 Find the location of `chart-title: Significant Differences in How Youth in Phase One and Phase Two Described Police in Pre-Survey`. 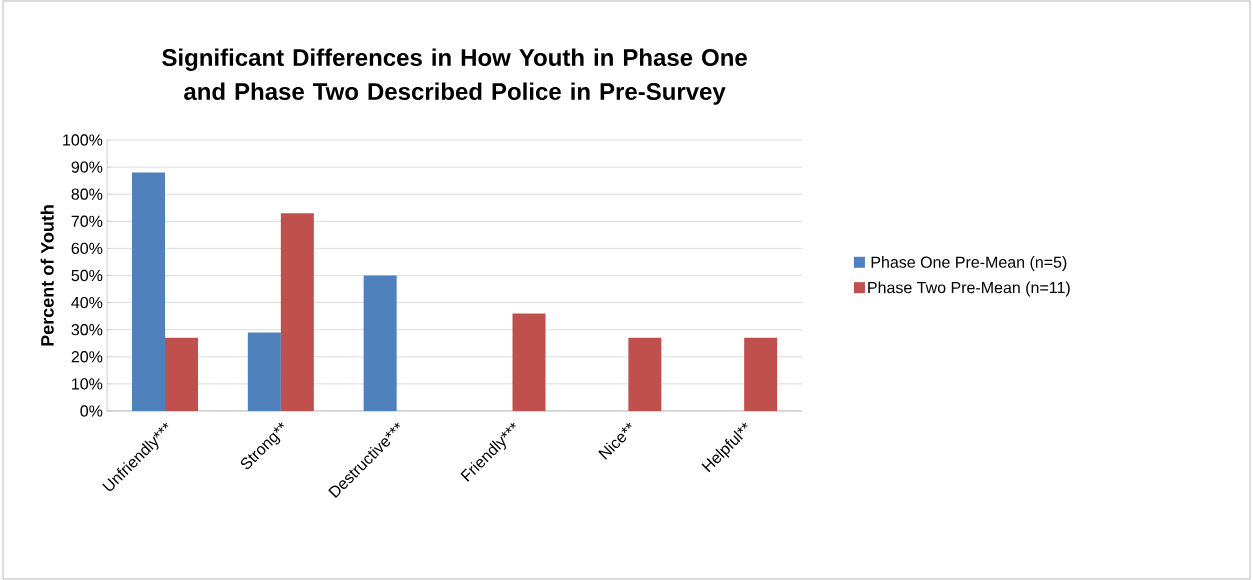

chart-title: Significant Differences in How Youth in Phase One and Phase Two Described Police in Pre-Survey is located at coordinates (454, 76).